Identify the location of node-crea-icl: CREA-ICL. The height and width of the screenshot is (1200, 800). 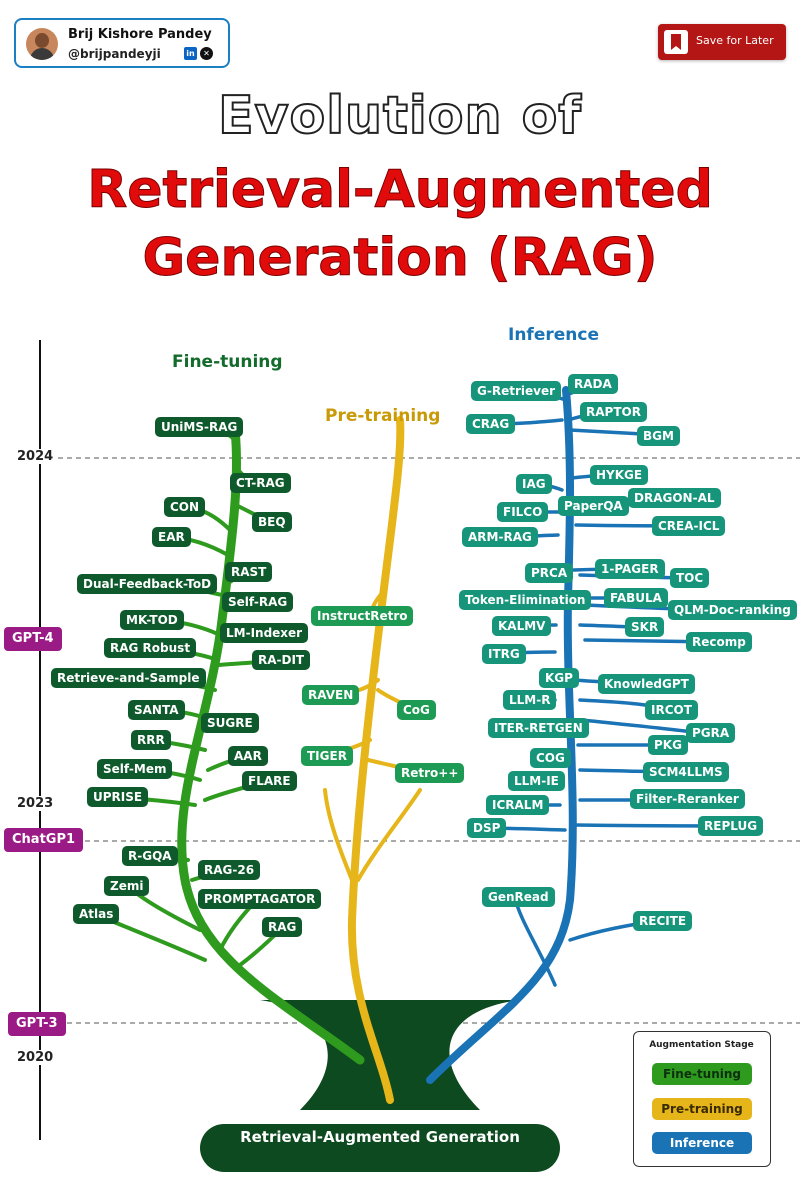
(689, 526).